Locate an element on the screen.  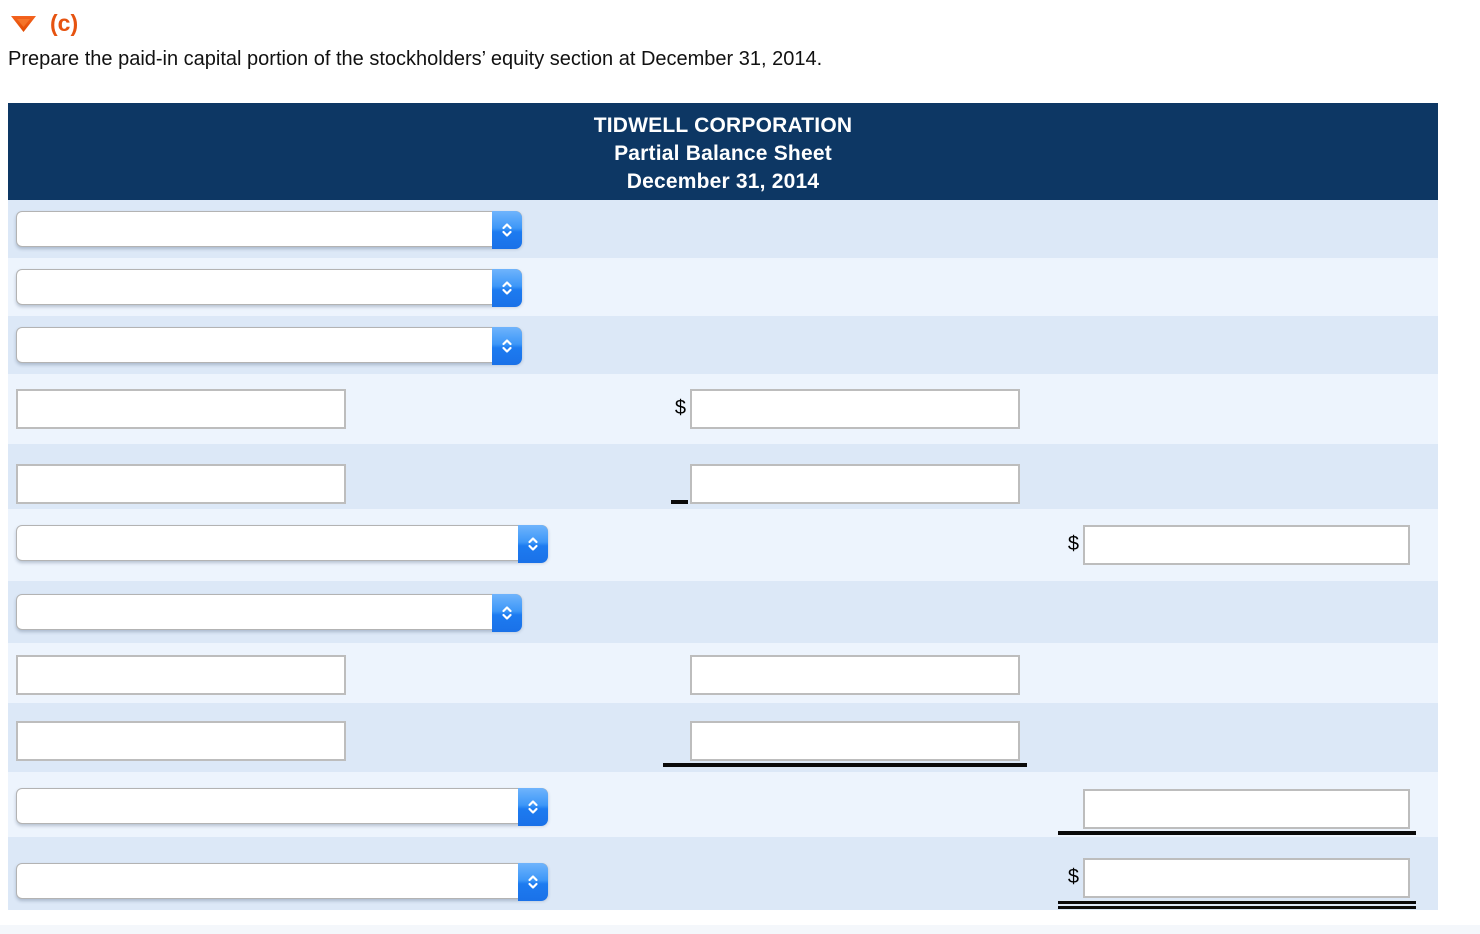
next-section-strip is located at coordinates (740, 929).